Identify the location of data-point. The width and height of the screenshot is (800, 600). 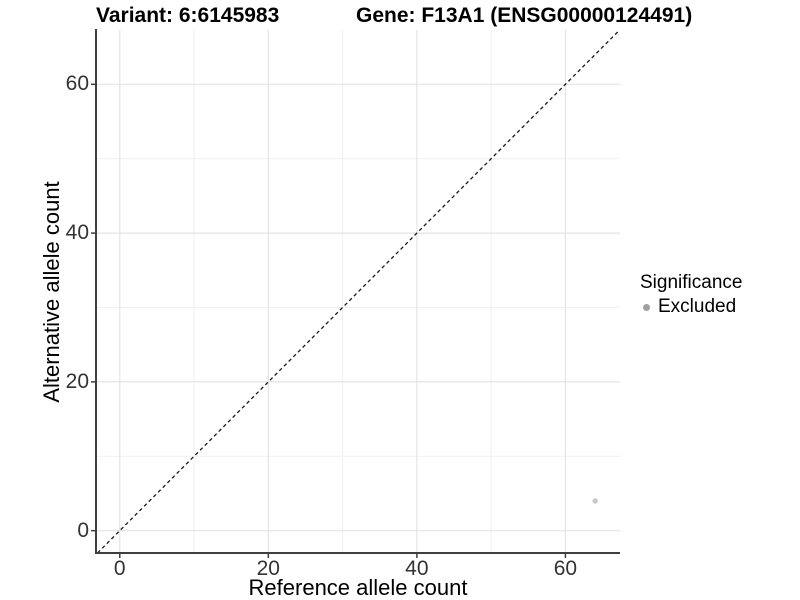
(595, 501).